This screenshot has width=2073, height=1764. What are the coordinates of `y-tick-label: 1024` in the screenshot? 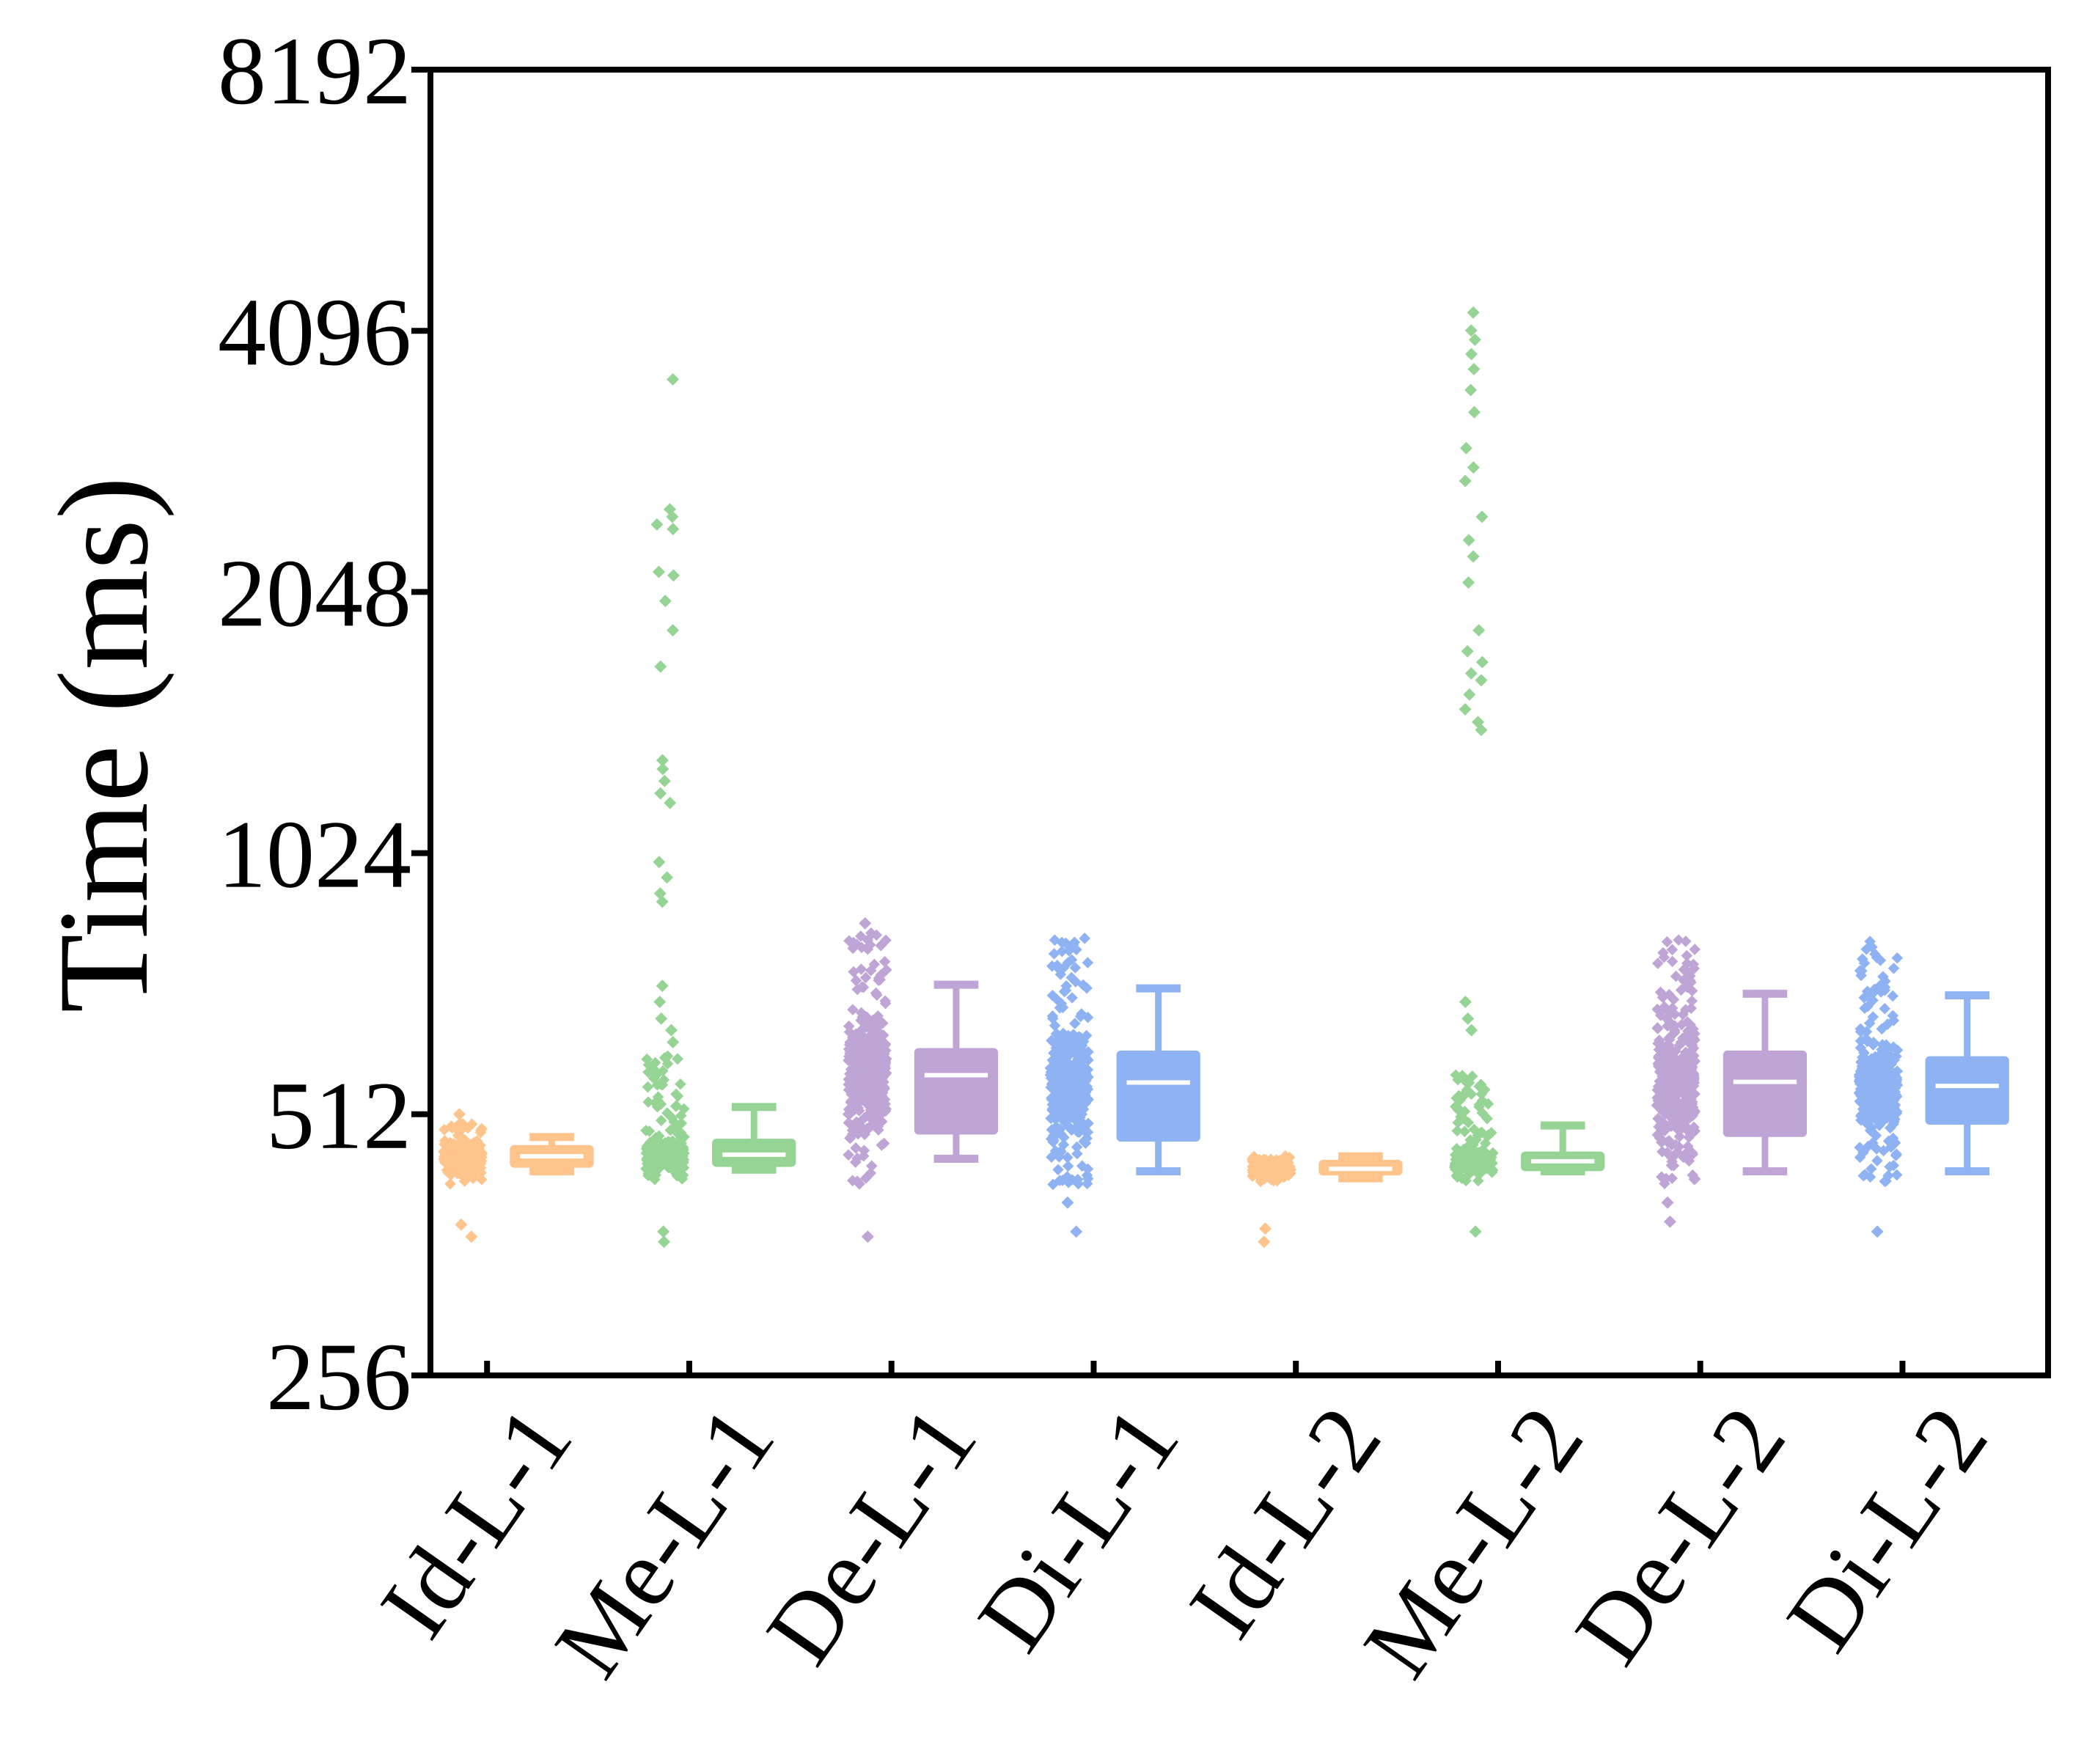 It's located at (314, 854).